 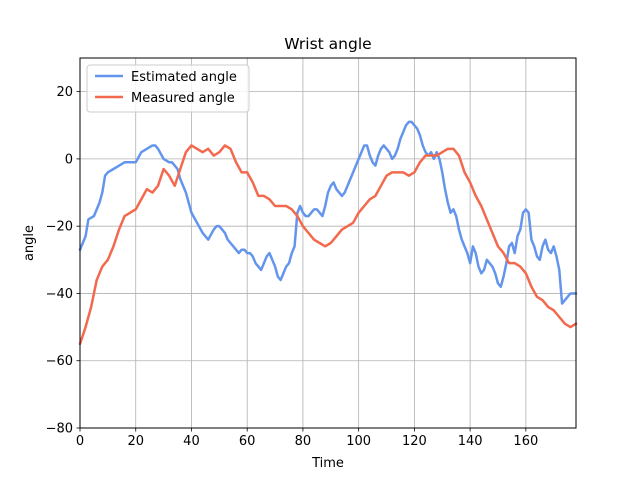 I want to click on y-tick-label: 0, so click(x=69, y=159).